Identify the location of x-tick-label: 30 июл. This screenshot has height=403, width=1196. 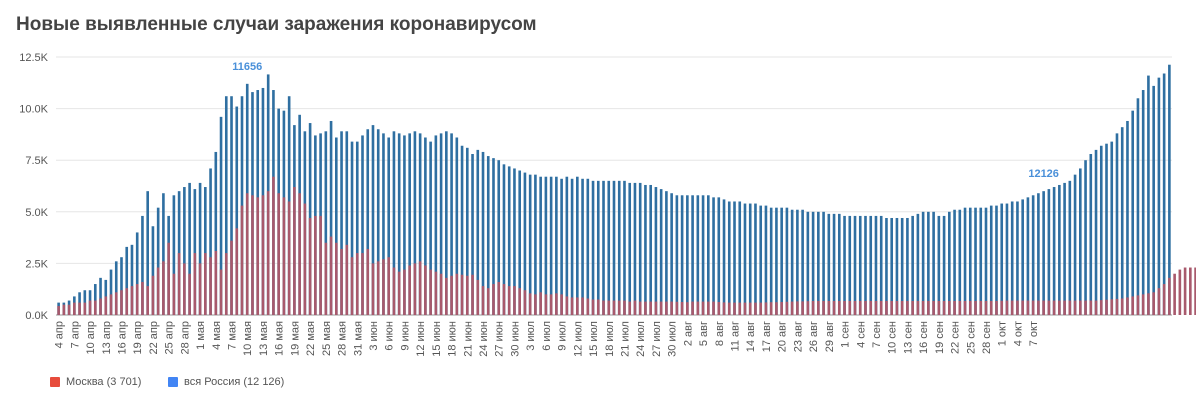
(673, 339).